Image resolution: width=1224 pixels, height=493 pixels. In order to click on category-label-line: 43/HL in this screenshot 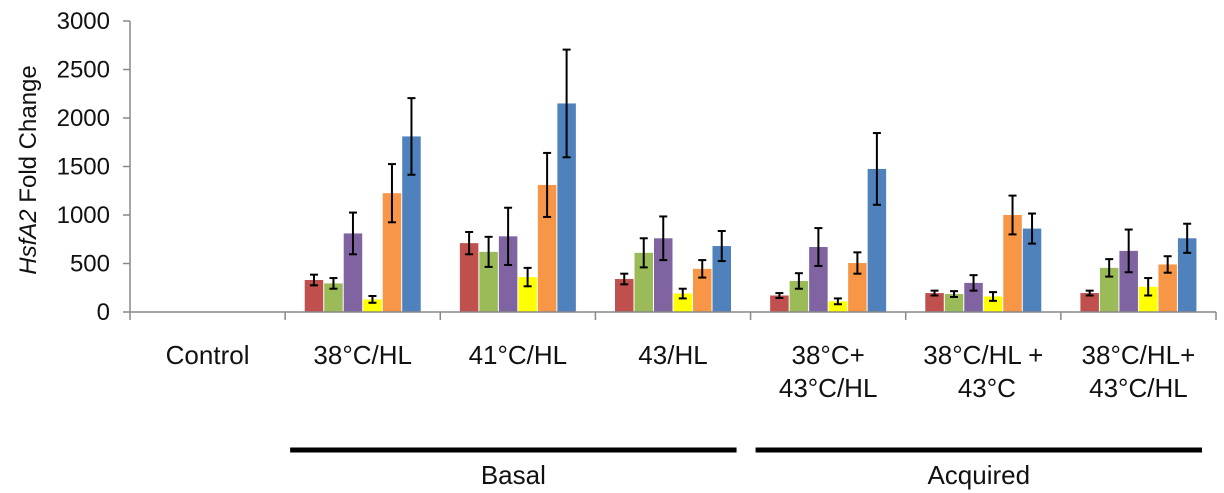, I will do `click(672, 355)`.